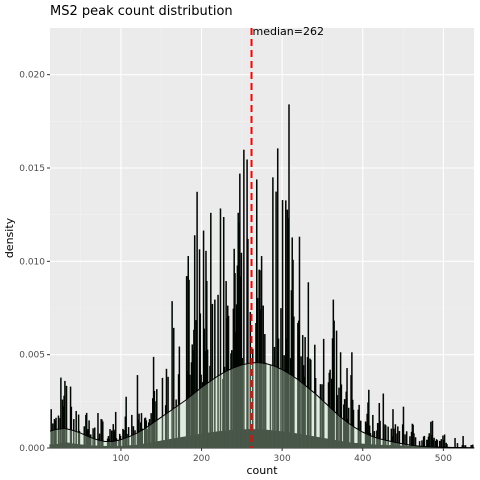 The width and height of the screenshot is (480, 480). Describe the element at coordinates (288, 31) in the screenshot. I see `median-label: median=262` at that location.